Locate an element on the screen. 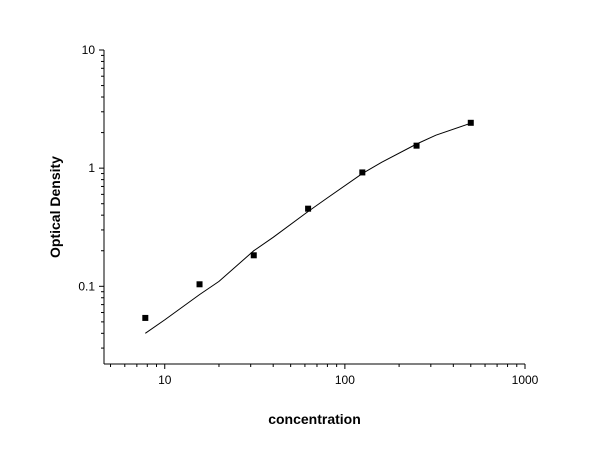 The height and width of the screenshot is (466, 591). x-axis-title: concentration is located at coordinates (314, 419).